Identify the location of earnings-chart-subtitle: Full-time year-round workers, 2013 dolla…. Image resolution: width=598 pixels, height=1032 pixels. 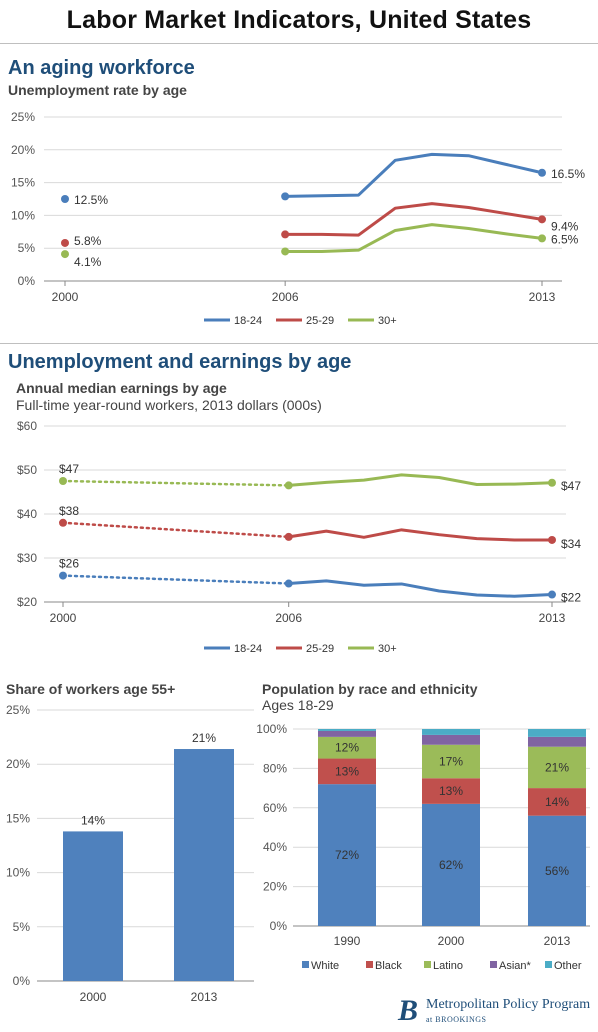
(169, 405).